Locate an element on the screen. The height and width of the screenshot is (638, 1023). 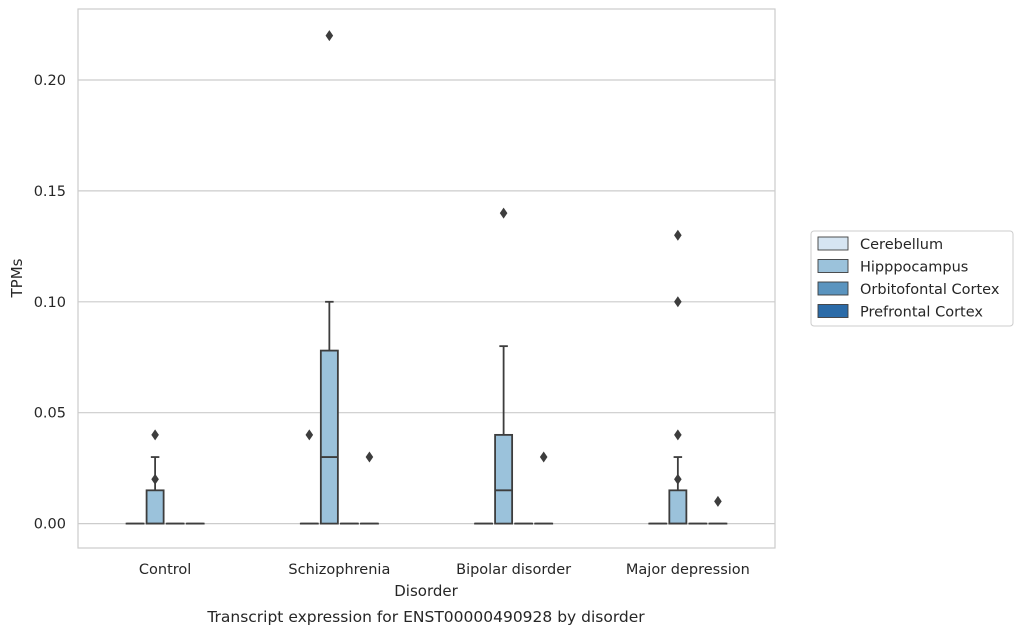
y-tick-label: 0.05 is located at coordinates (50, 414).